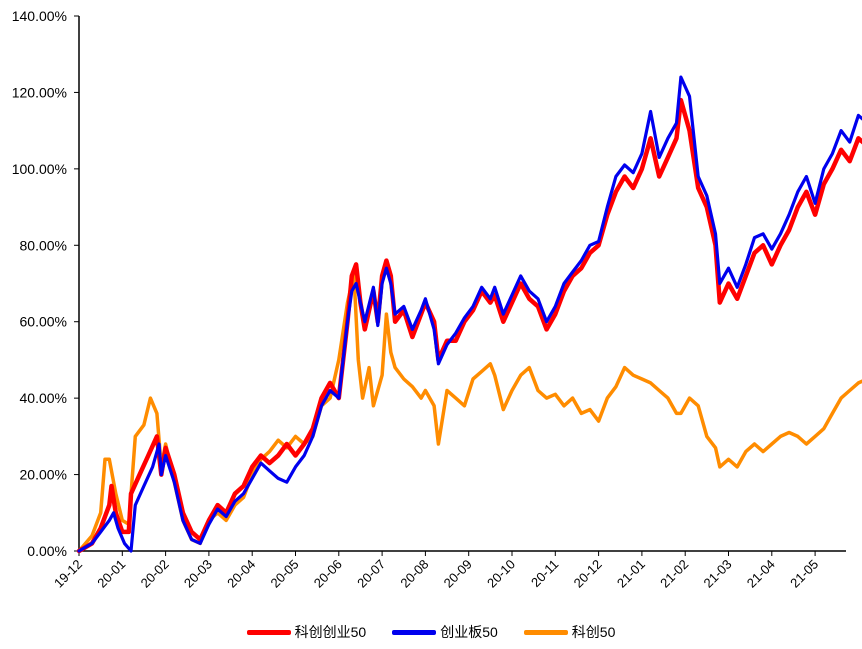 This screenshot has width=862, height=649. What do you see at coordinates (39, 16) in the screenshot?
I see `y-tick-label: 140.00%` at bounding box center [39, 16].